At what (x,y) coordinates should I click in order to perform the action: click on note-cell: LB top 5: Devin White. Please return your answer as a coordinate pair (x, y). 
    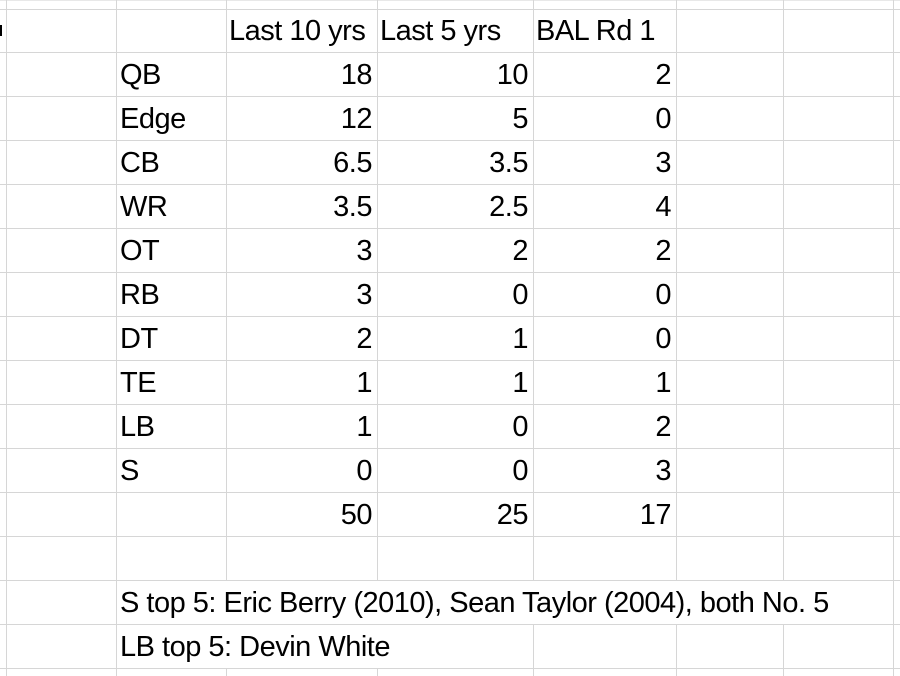
    Looking at the image, I should click on (255, 647).